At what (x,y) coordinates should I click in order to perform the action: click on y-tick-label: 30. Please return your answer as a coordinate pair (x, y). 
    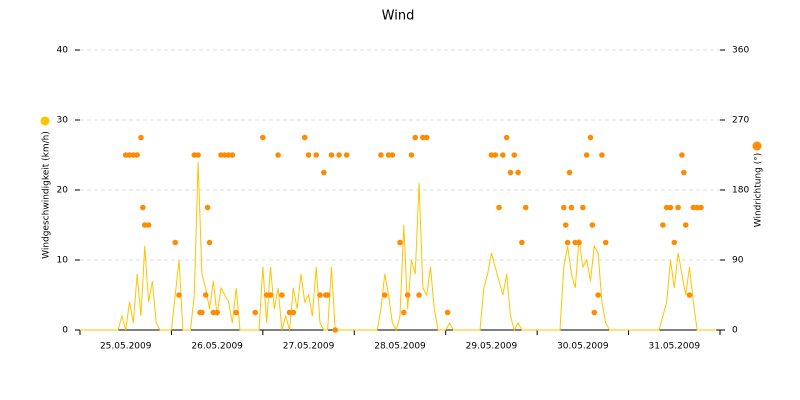
    Looking at the image, I should click on (63, 121).